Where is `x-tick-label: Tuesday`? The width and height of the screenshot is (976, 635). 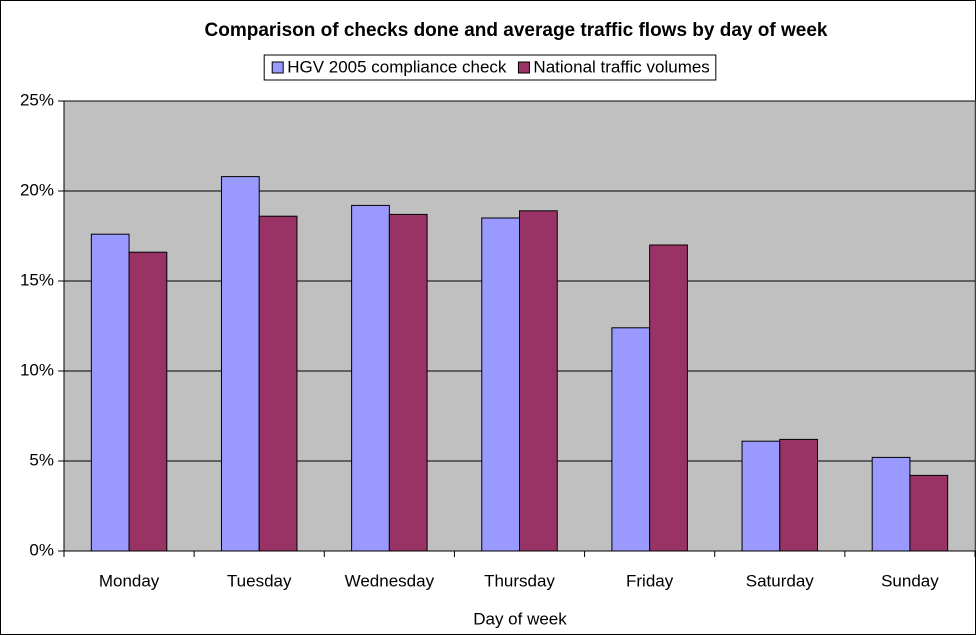 x-tick-label: Tuesday is located at coordinates (259, 580).